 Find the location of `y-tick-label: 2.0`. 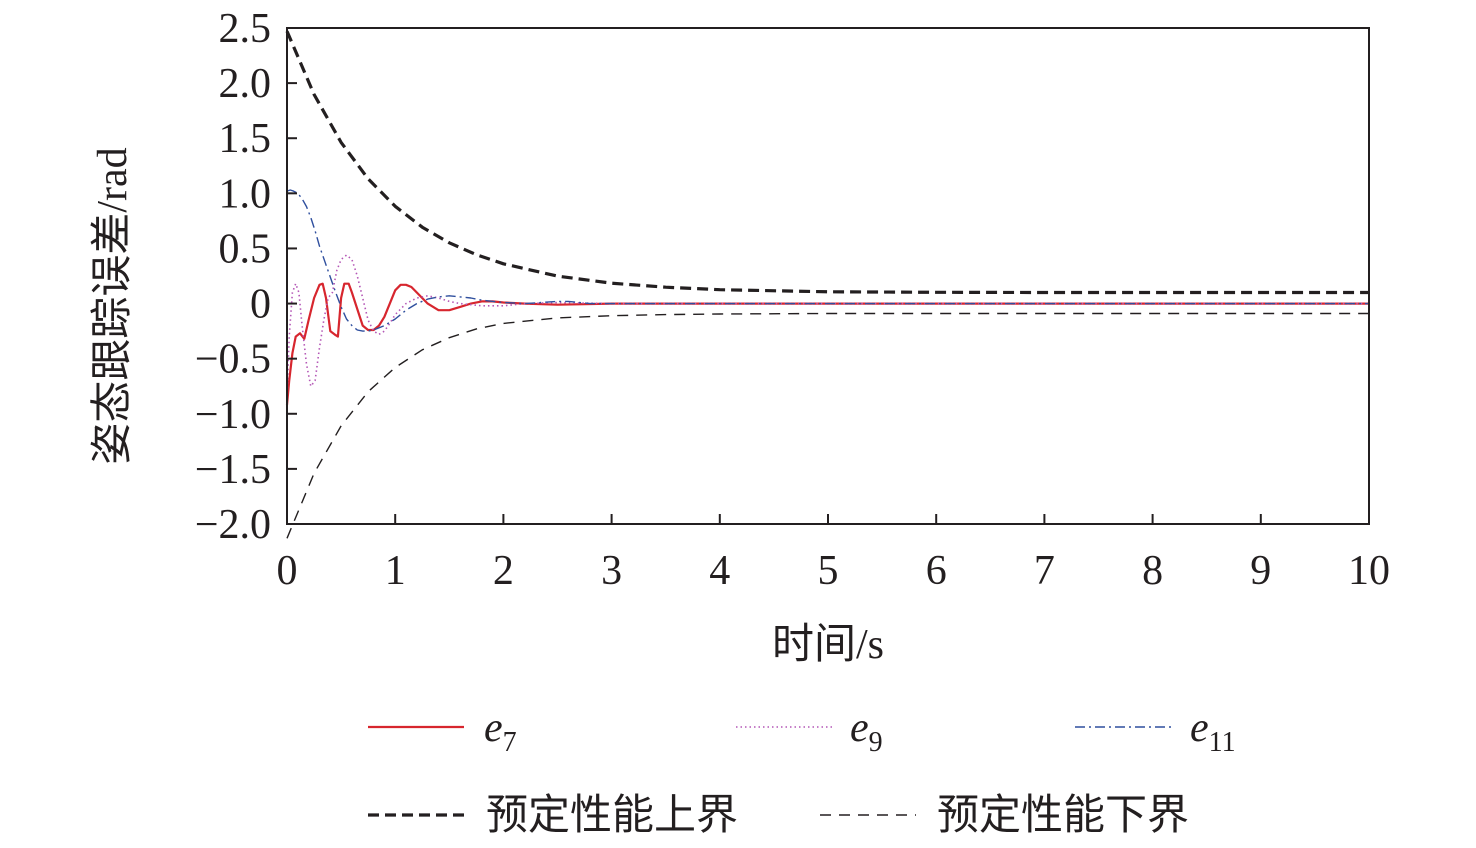

y-tick-label: 2.0 is located at coordinates (245, 84).